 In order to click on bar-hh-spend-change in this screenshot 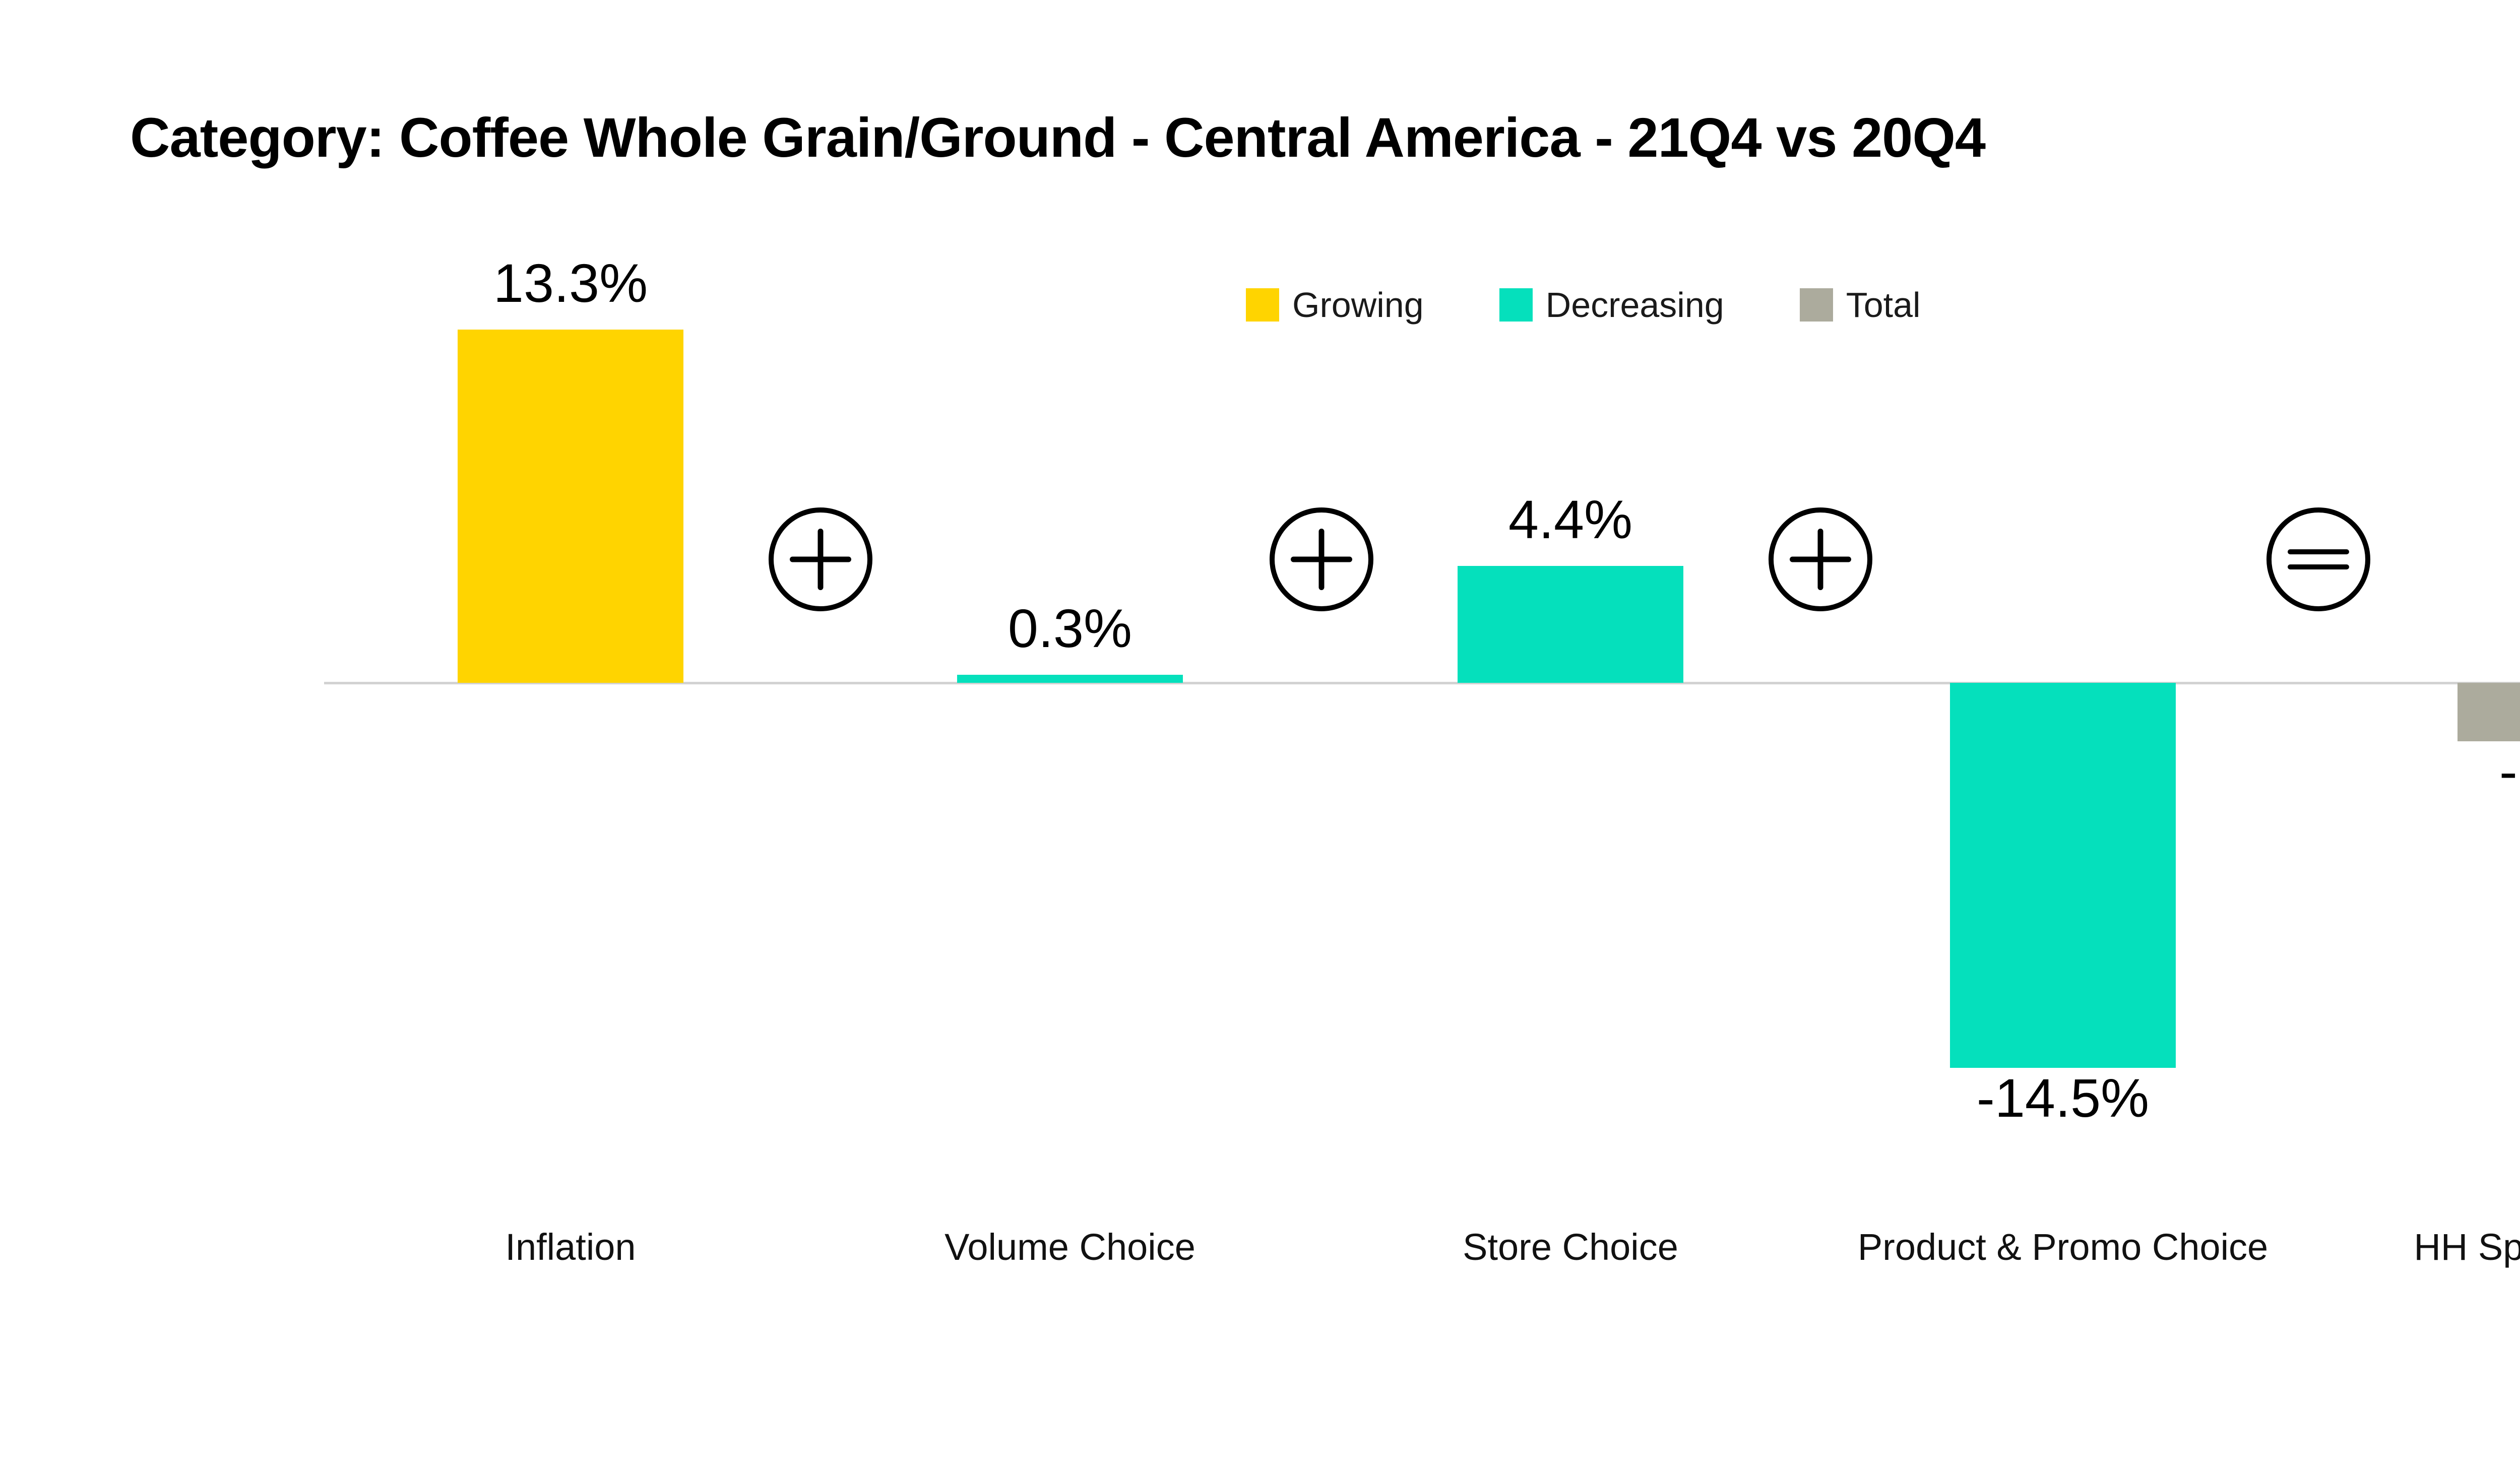, I will do `click(2489, 712)`.